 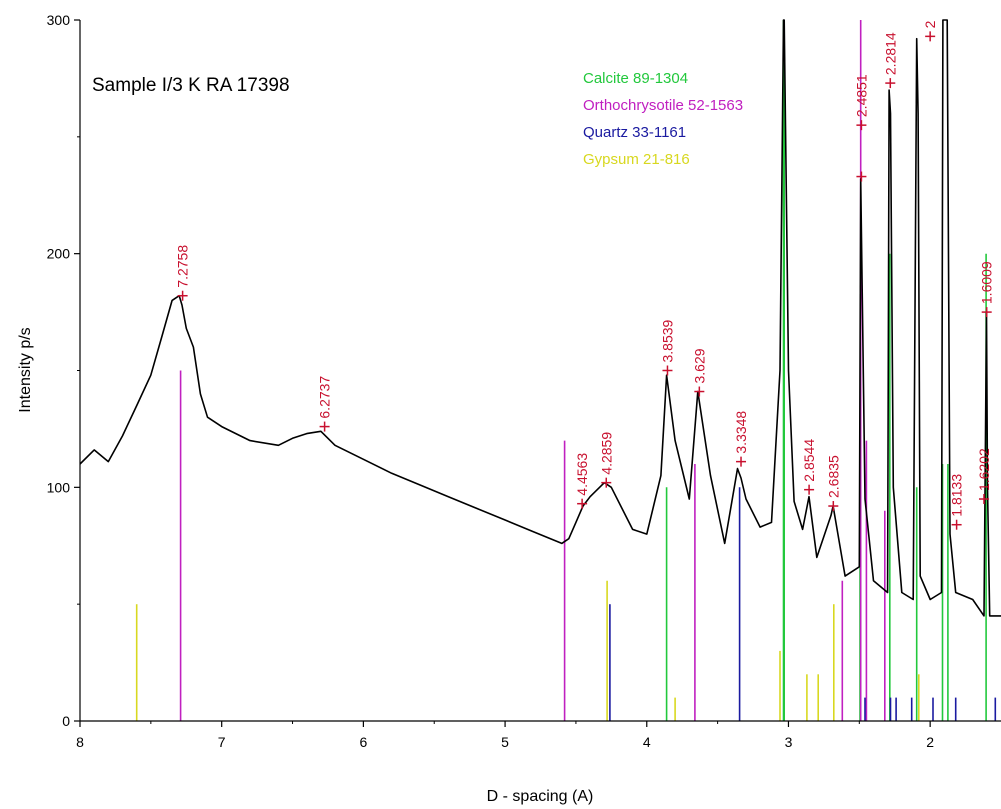 I want to click on peak-label: 4.4563, so click(x=582, y=474).